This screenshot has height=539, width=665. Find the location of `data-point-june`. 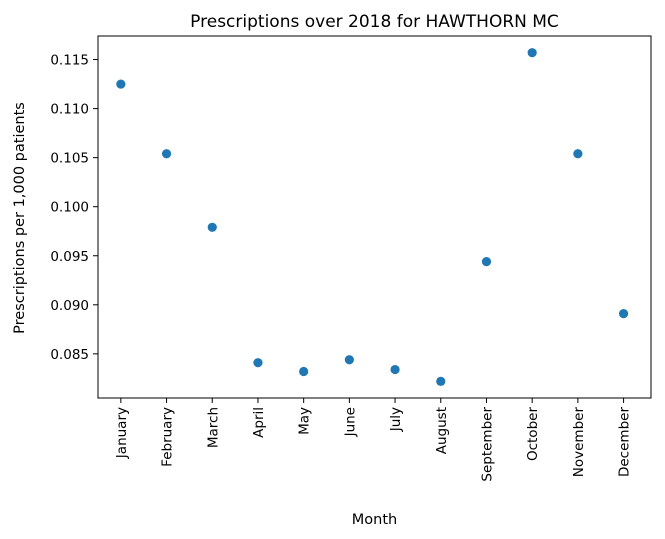

data-point-june is located at coordinates (349, 360).